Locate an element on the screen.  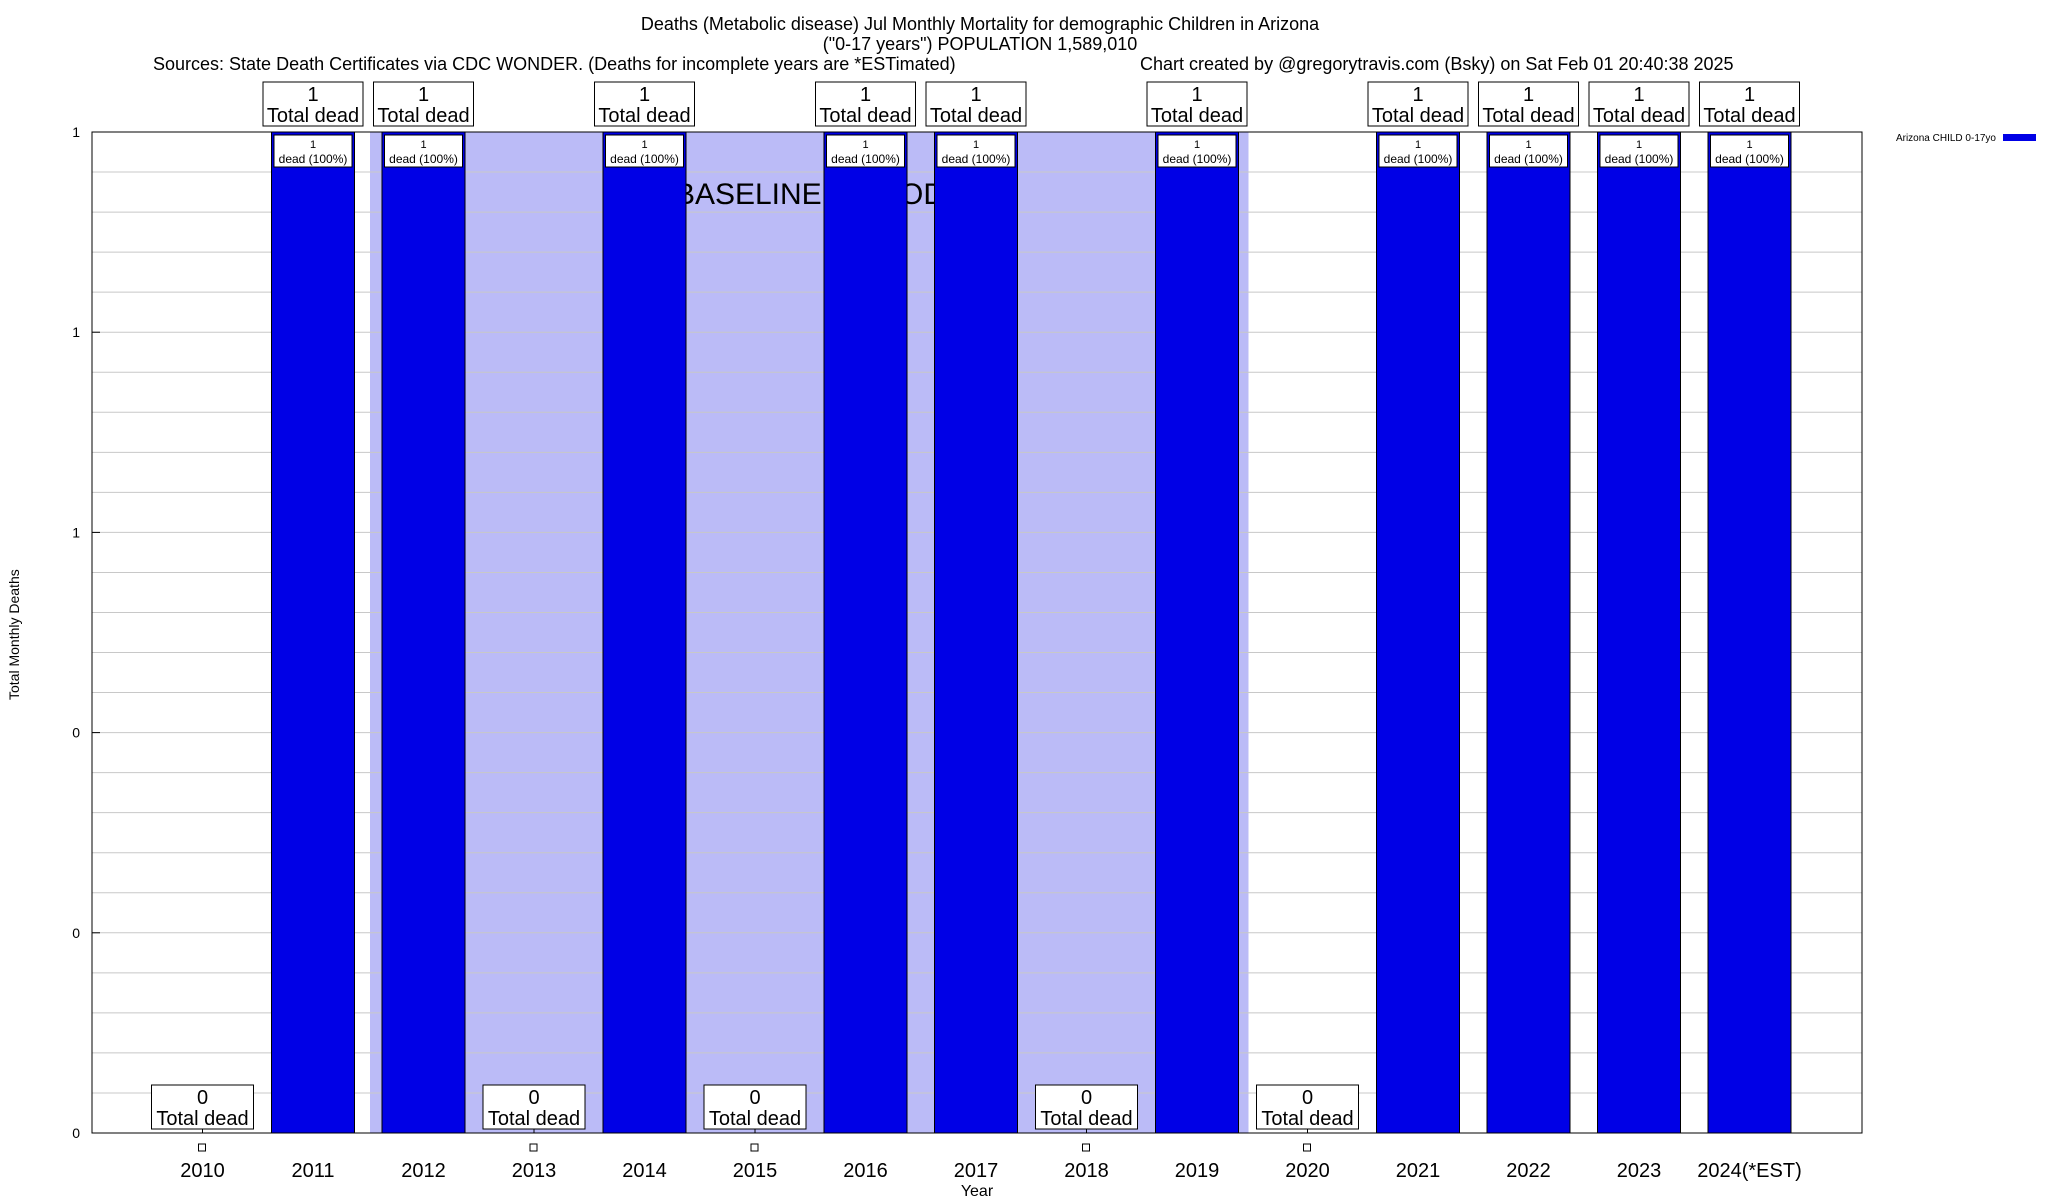
x-tick-label: 2015 is located at coordinates (755, 1171).